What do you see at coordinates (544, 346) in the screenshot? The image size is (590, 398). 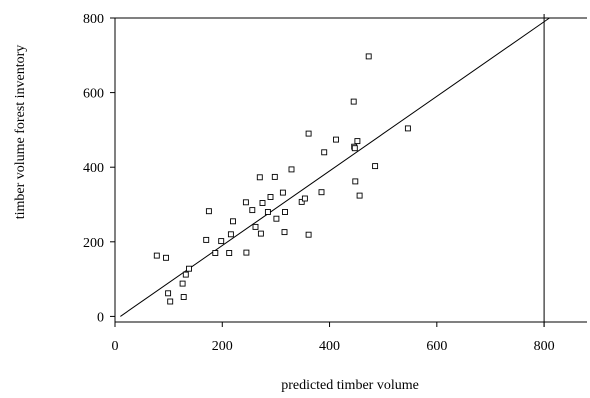 I see `x-tick-label: 800` at bounding box center [544, 346].